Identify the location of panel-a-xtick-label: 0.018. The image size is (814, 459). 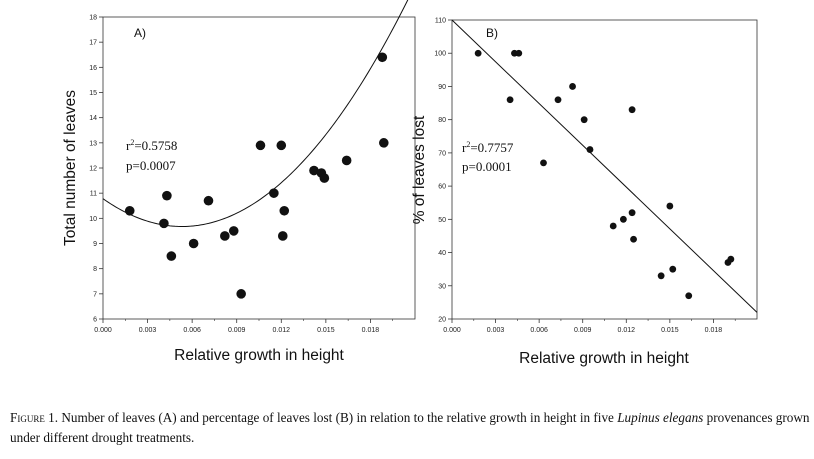
(371, 330).